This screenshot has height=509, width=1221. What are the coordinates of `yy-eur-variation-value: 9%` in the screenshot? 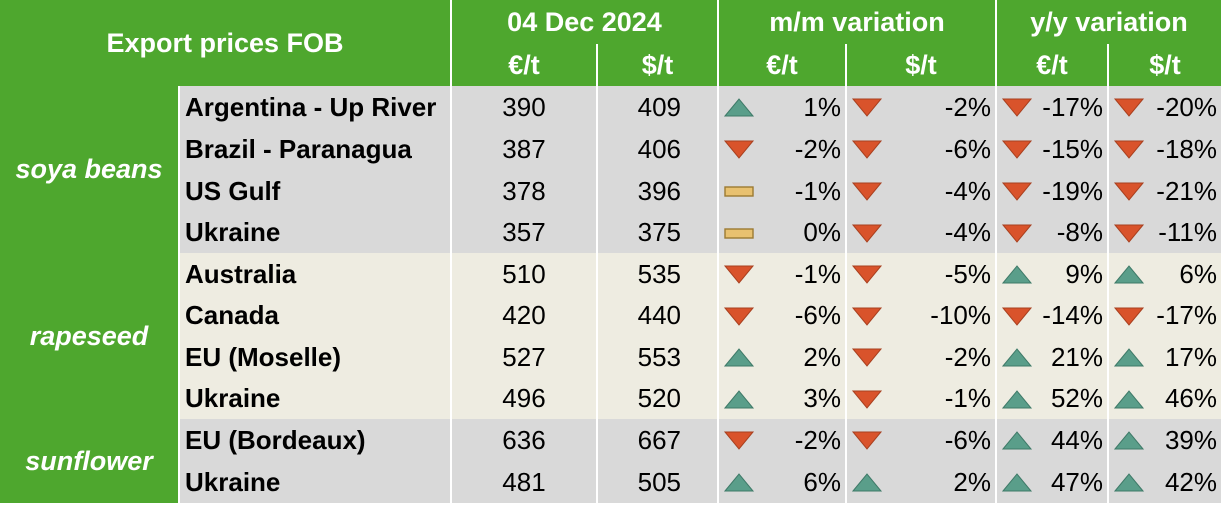 It's located at (1084, 273).